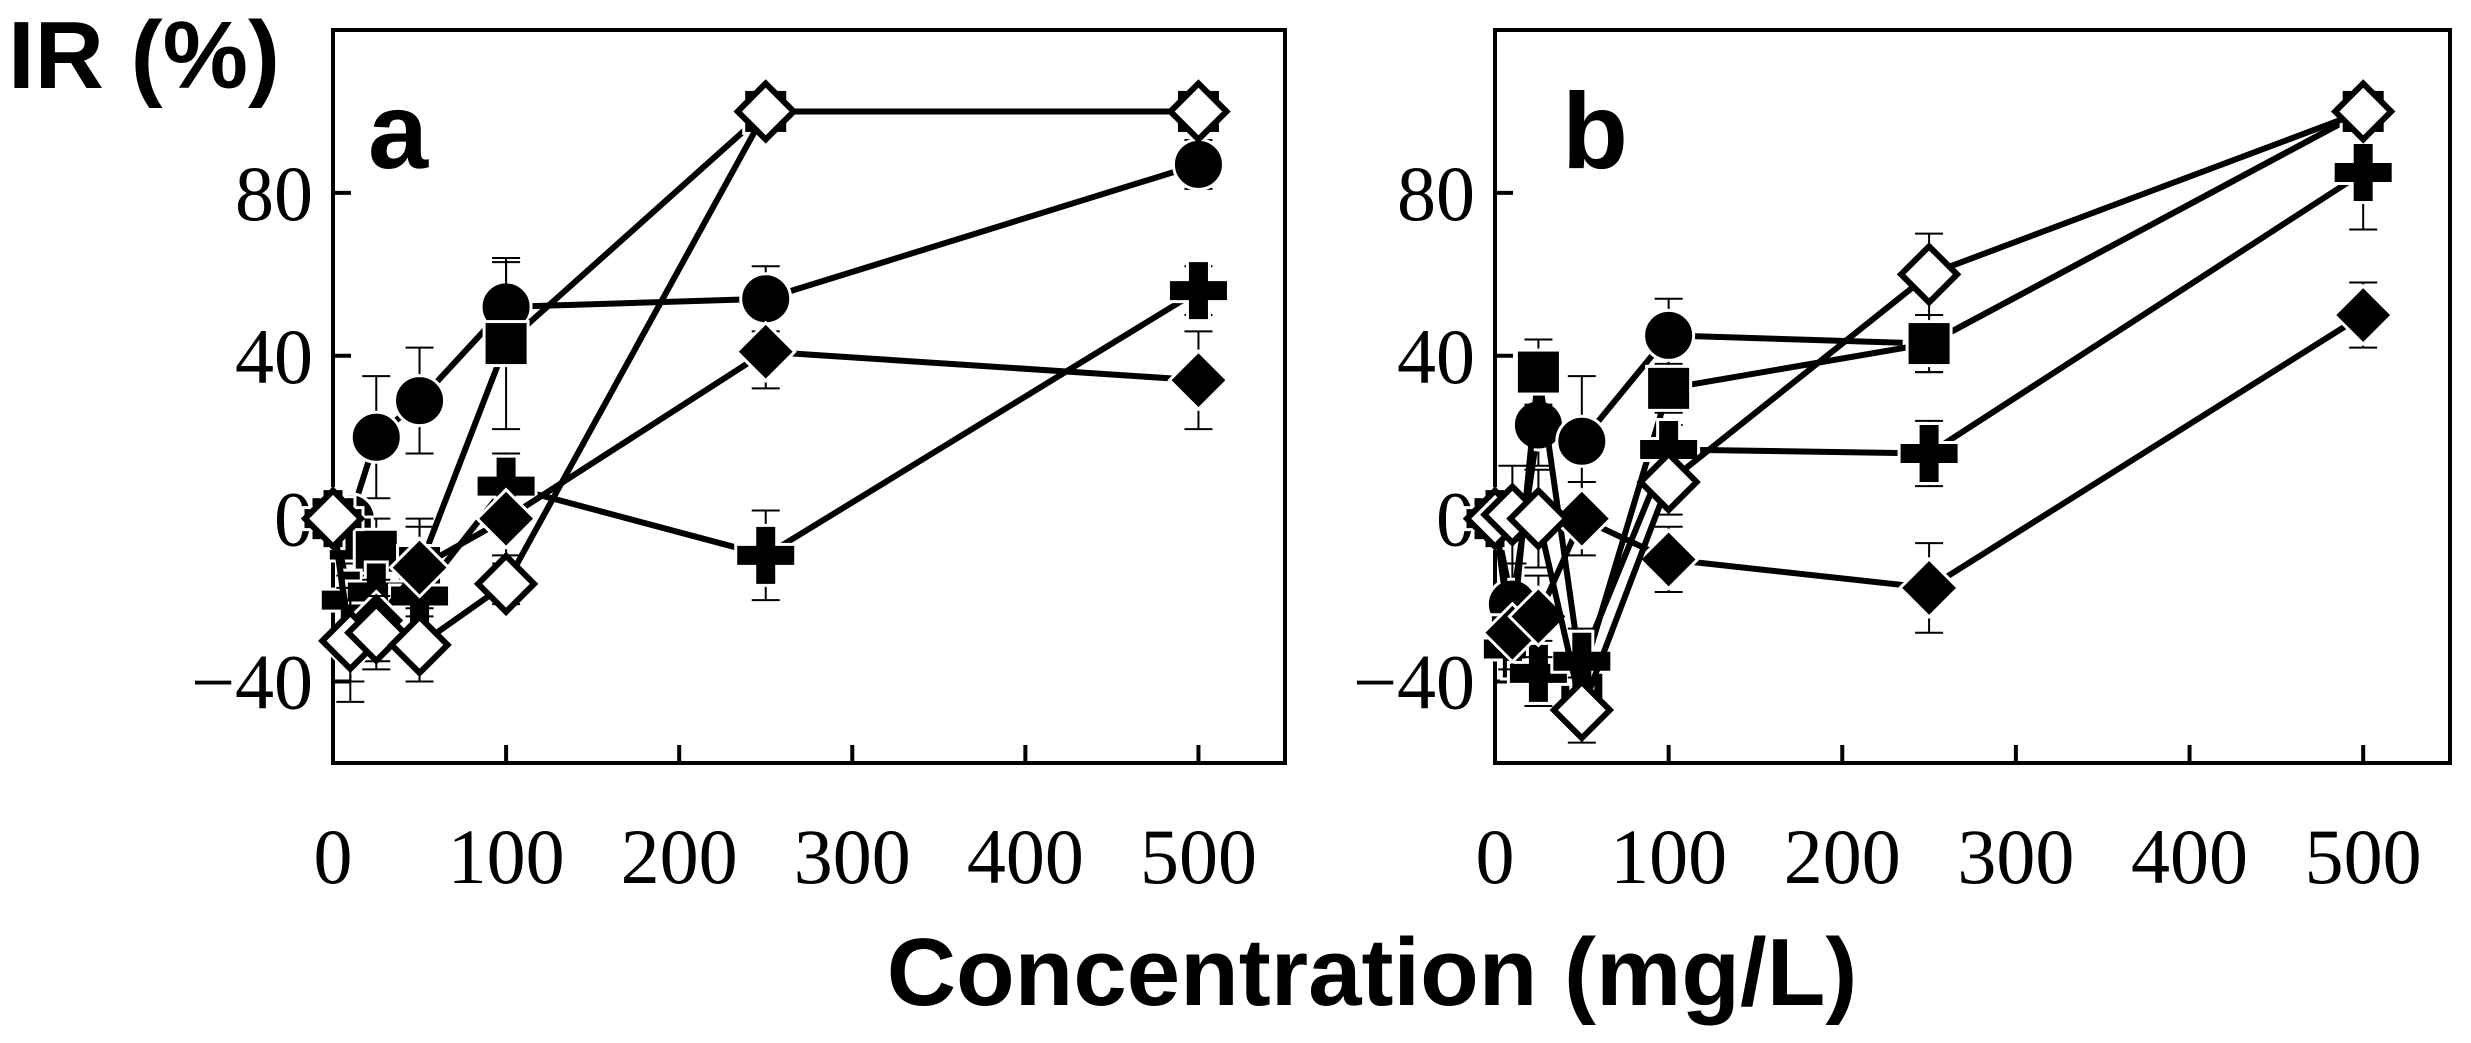 This screenshot has width=2471, height=1043. Describe the element at coordinates (2015, 856) in the screenshot. I see `panel-b-x-tick-label: 300` at that location.